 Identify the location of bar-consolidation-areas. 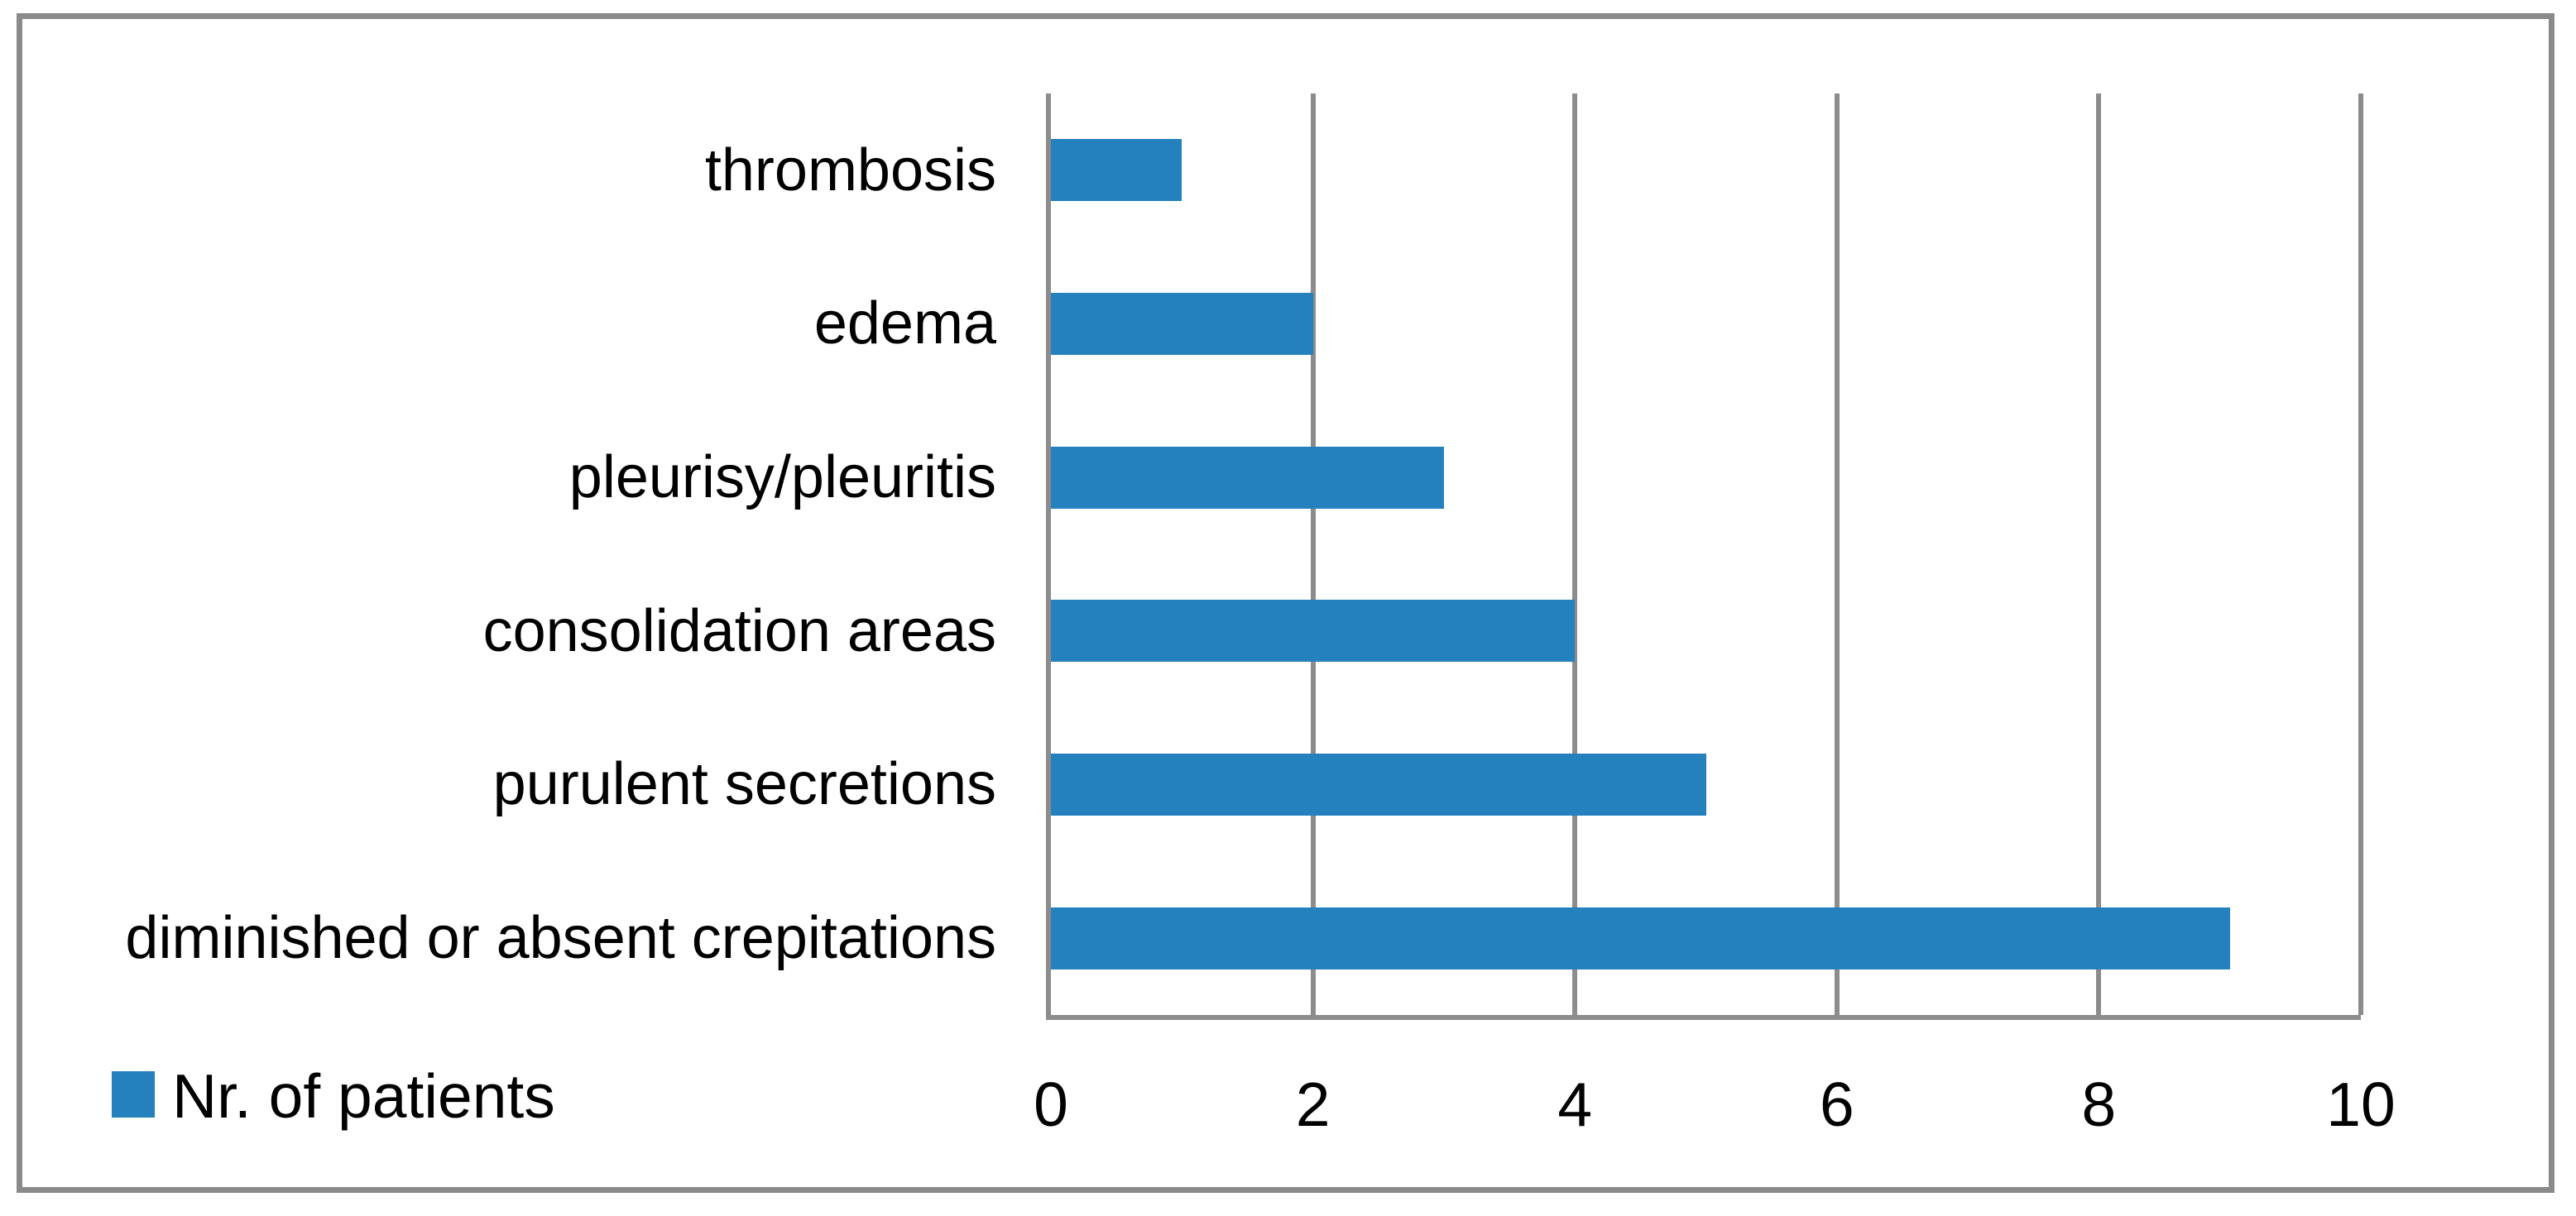
(1314, 631).